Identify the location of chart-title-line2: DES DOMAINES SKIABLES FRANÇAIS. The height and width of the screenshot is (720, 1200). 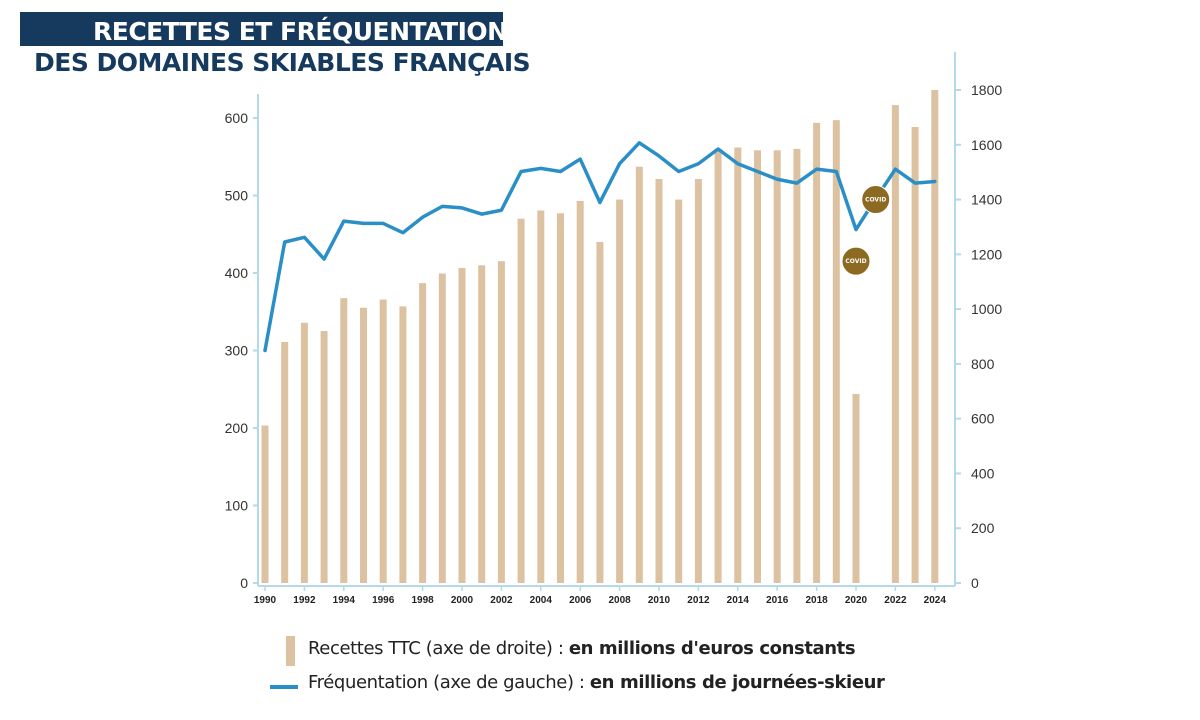
(282, 62).